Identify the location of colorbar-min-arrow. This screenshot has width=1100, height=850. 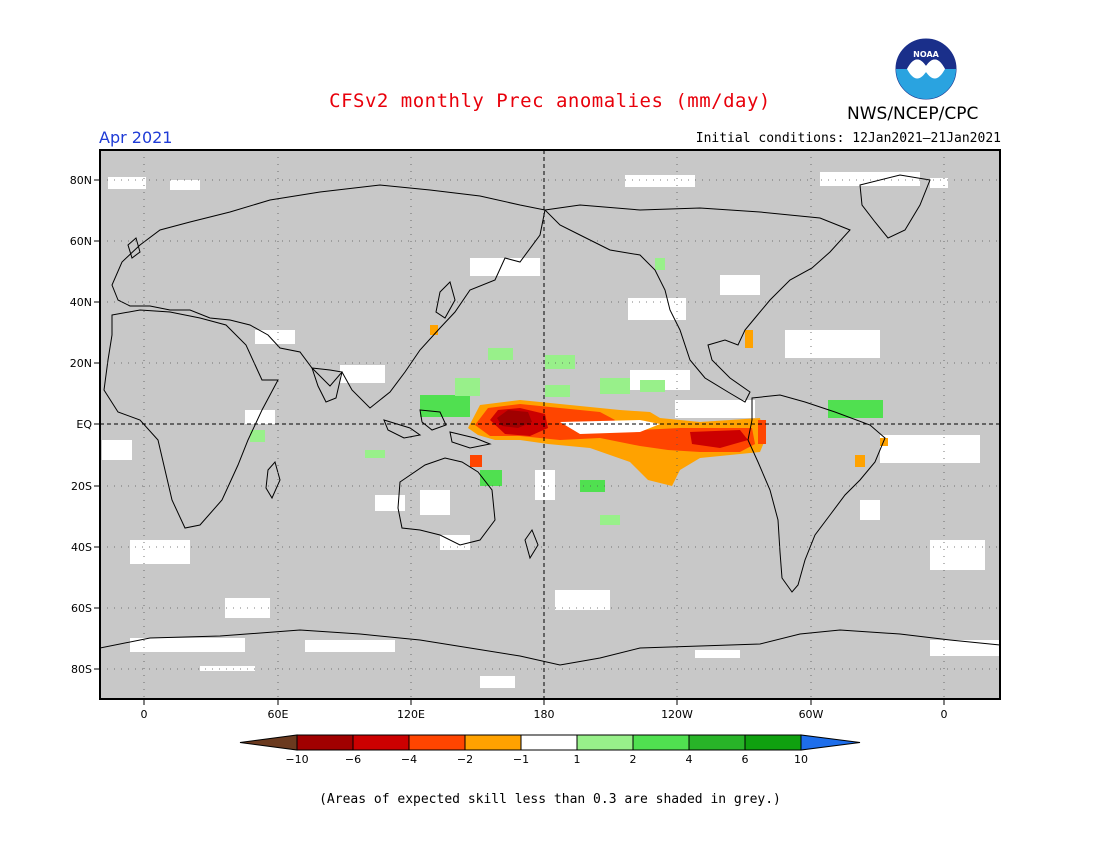
(268, 742).